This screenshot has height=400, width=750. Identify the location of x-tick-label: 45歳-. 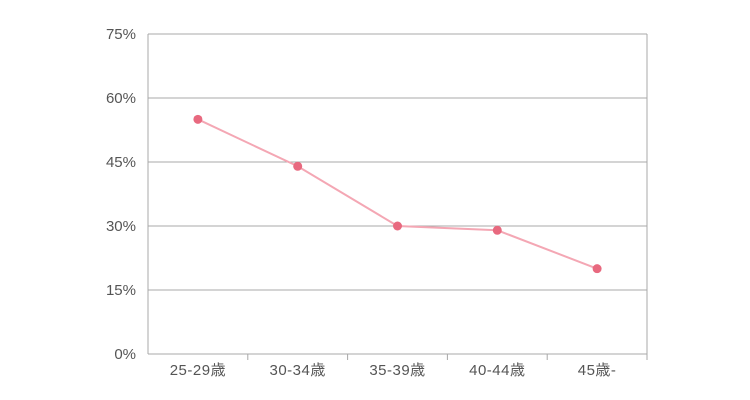
(597, 370).